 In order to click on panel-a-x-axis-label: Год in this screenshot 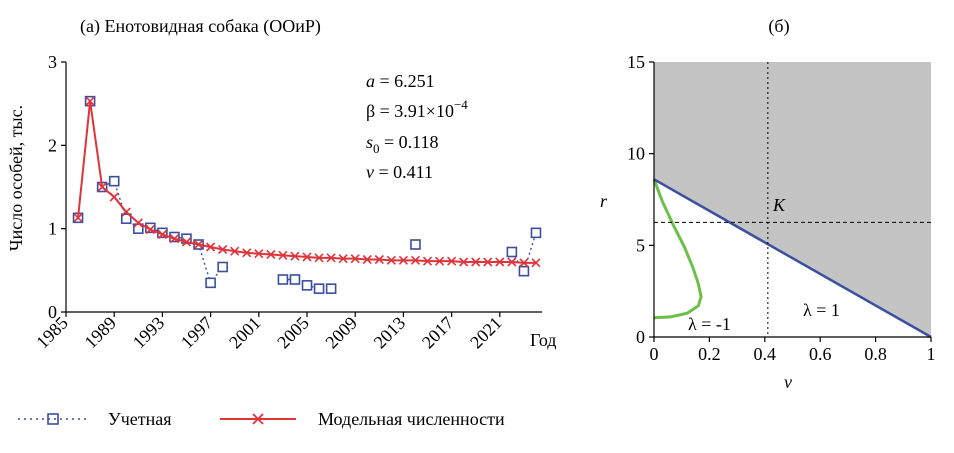, I will do `click(543, 340)`.